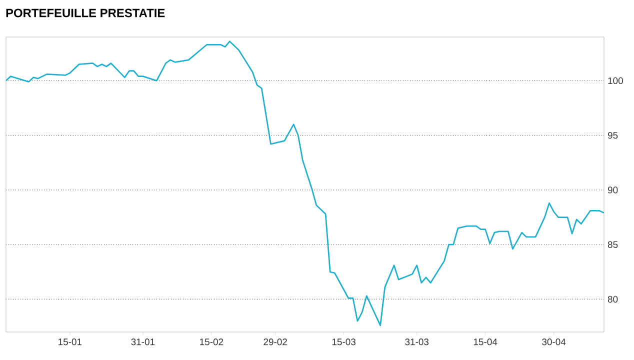  Describe the element at coordinates (70, 342) in the screenshot. I see `x-tick-label: 15-01` at that location.